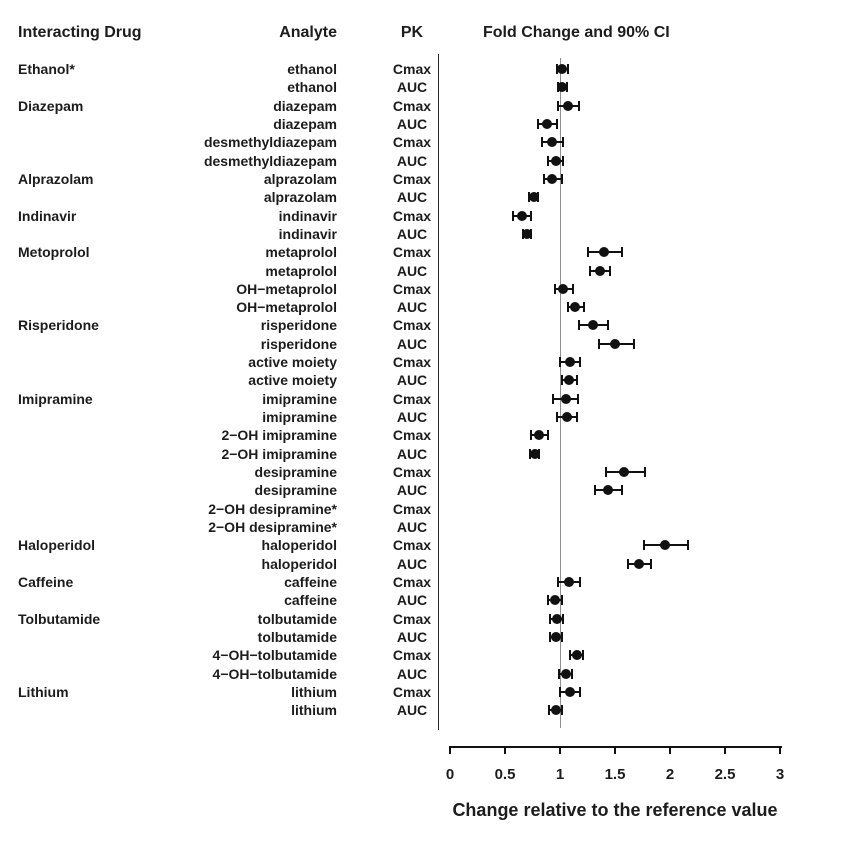  Describe the element at coordinates (305, 123) in the screenshot. I see `row-analyte-label: diazepam` at that location.